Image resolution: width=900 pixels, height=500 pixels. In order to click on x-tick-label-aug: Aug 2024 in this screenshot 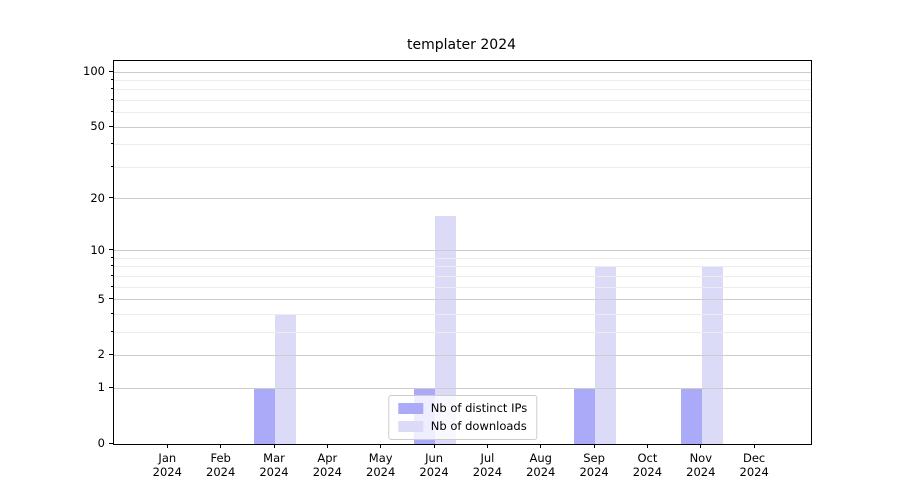, I will do `click(541, 465)`.